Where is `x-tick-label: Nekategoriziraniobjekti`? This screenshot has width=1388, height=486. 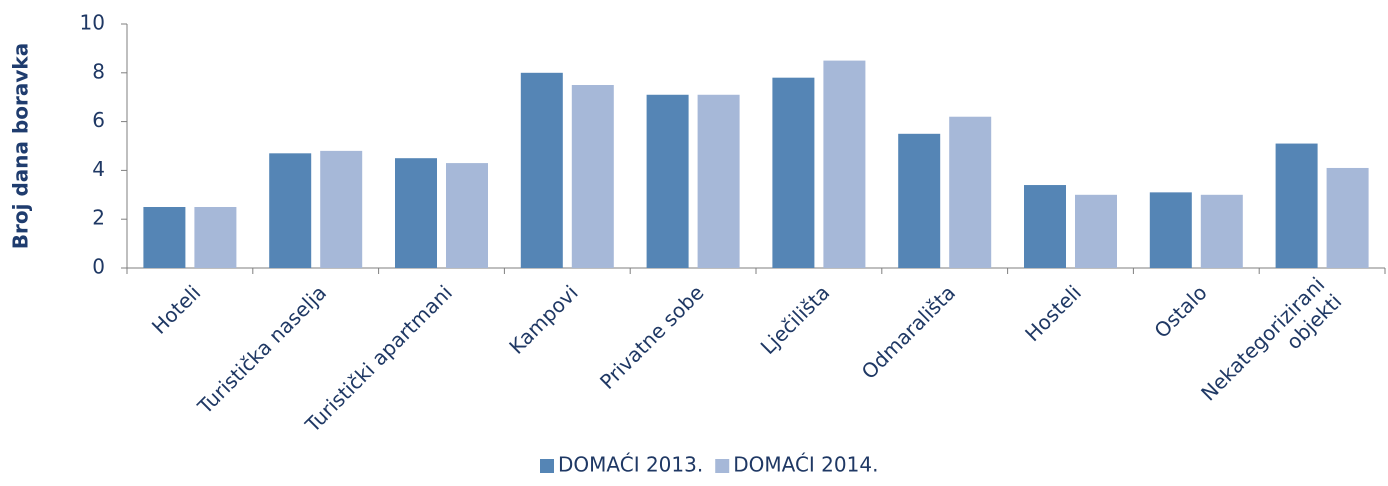
x-tick-label: Nekategoriziraniobjekti is located at coordinates (1271, 347).